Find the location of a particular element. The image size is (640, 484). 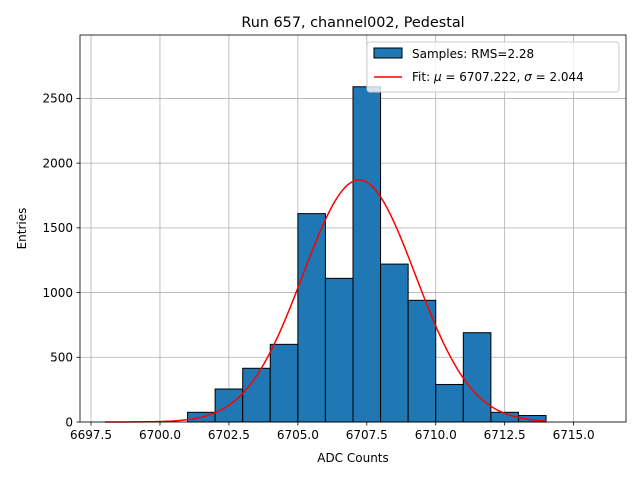

y-tick-label-1: 500 is located at coordinates (61, 358).